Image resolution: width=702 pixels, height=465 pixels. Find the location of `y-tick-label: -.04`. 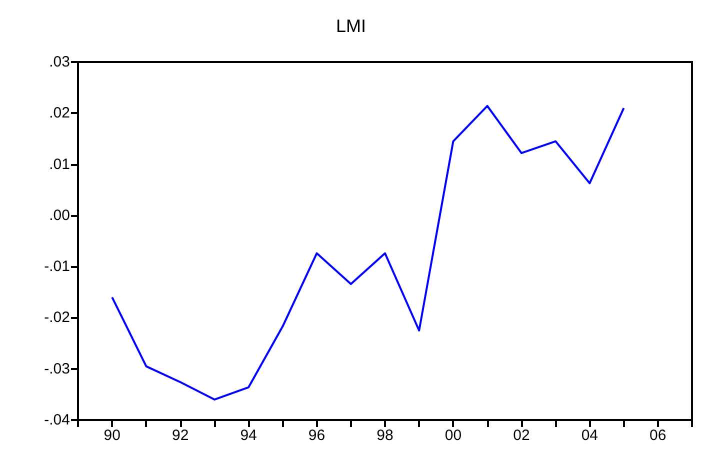

y-tick-label: -.04 is located at coordinates (57, 420).